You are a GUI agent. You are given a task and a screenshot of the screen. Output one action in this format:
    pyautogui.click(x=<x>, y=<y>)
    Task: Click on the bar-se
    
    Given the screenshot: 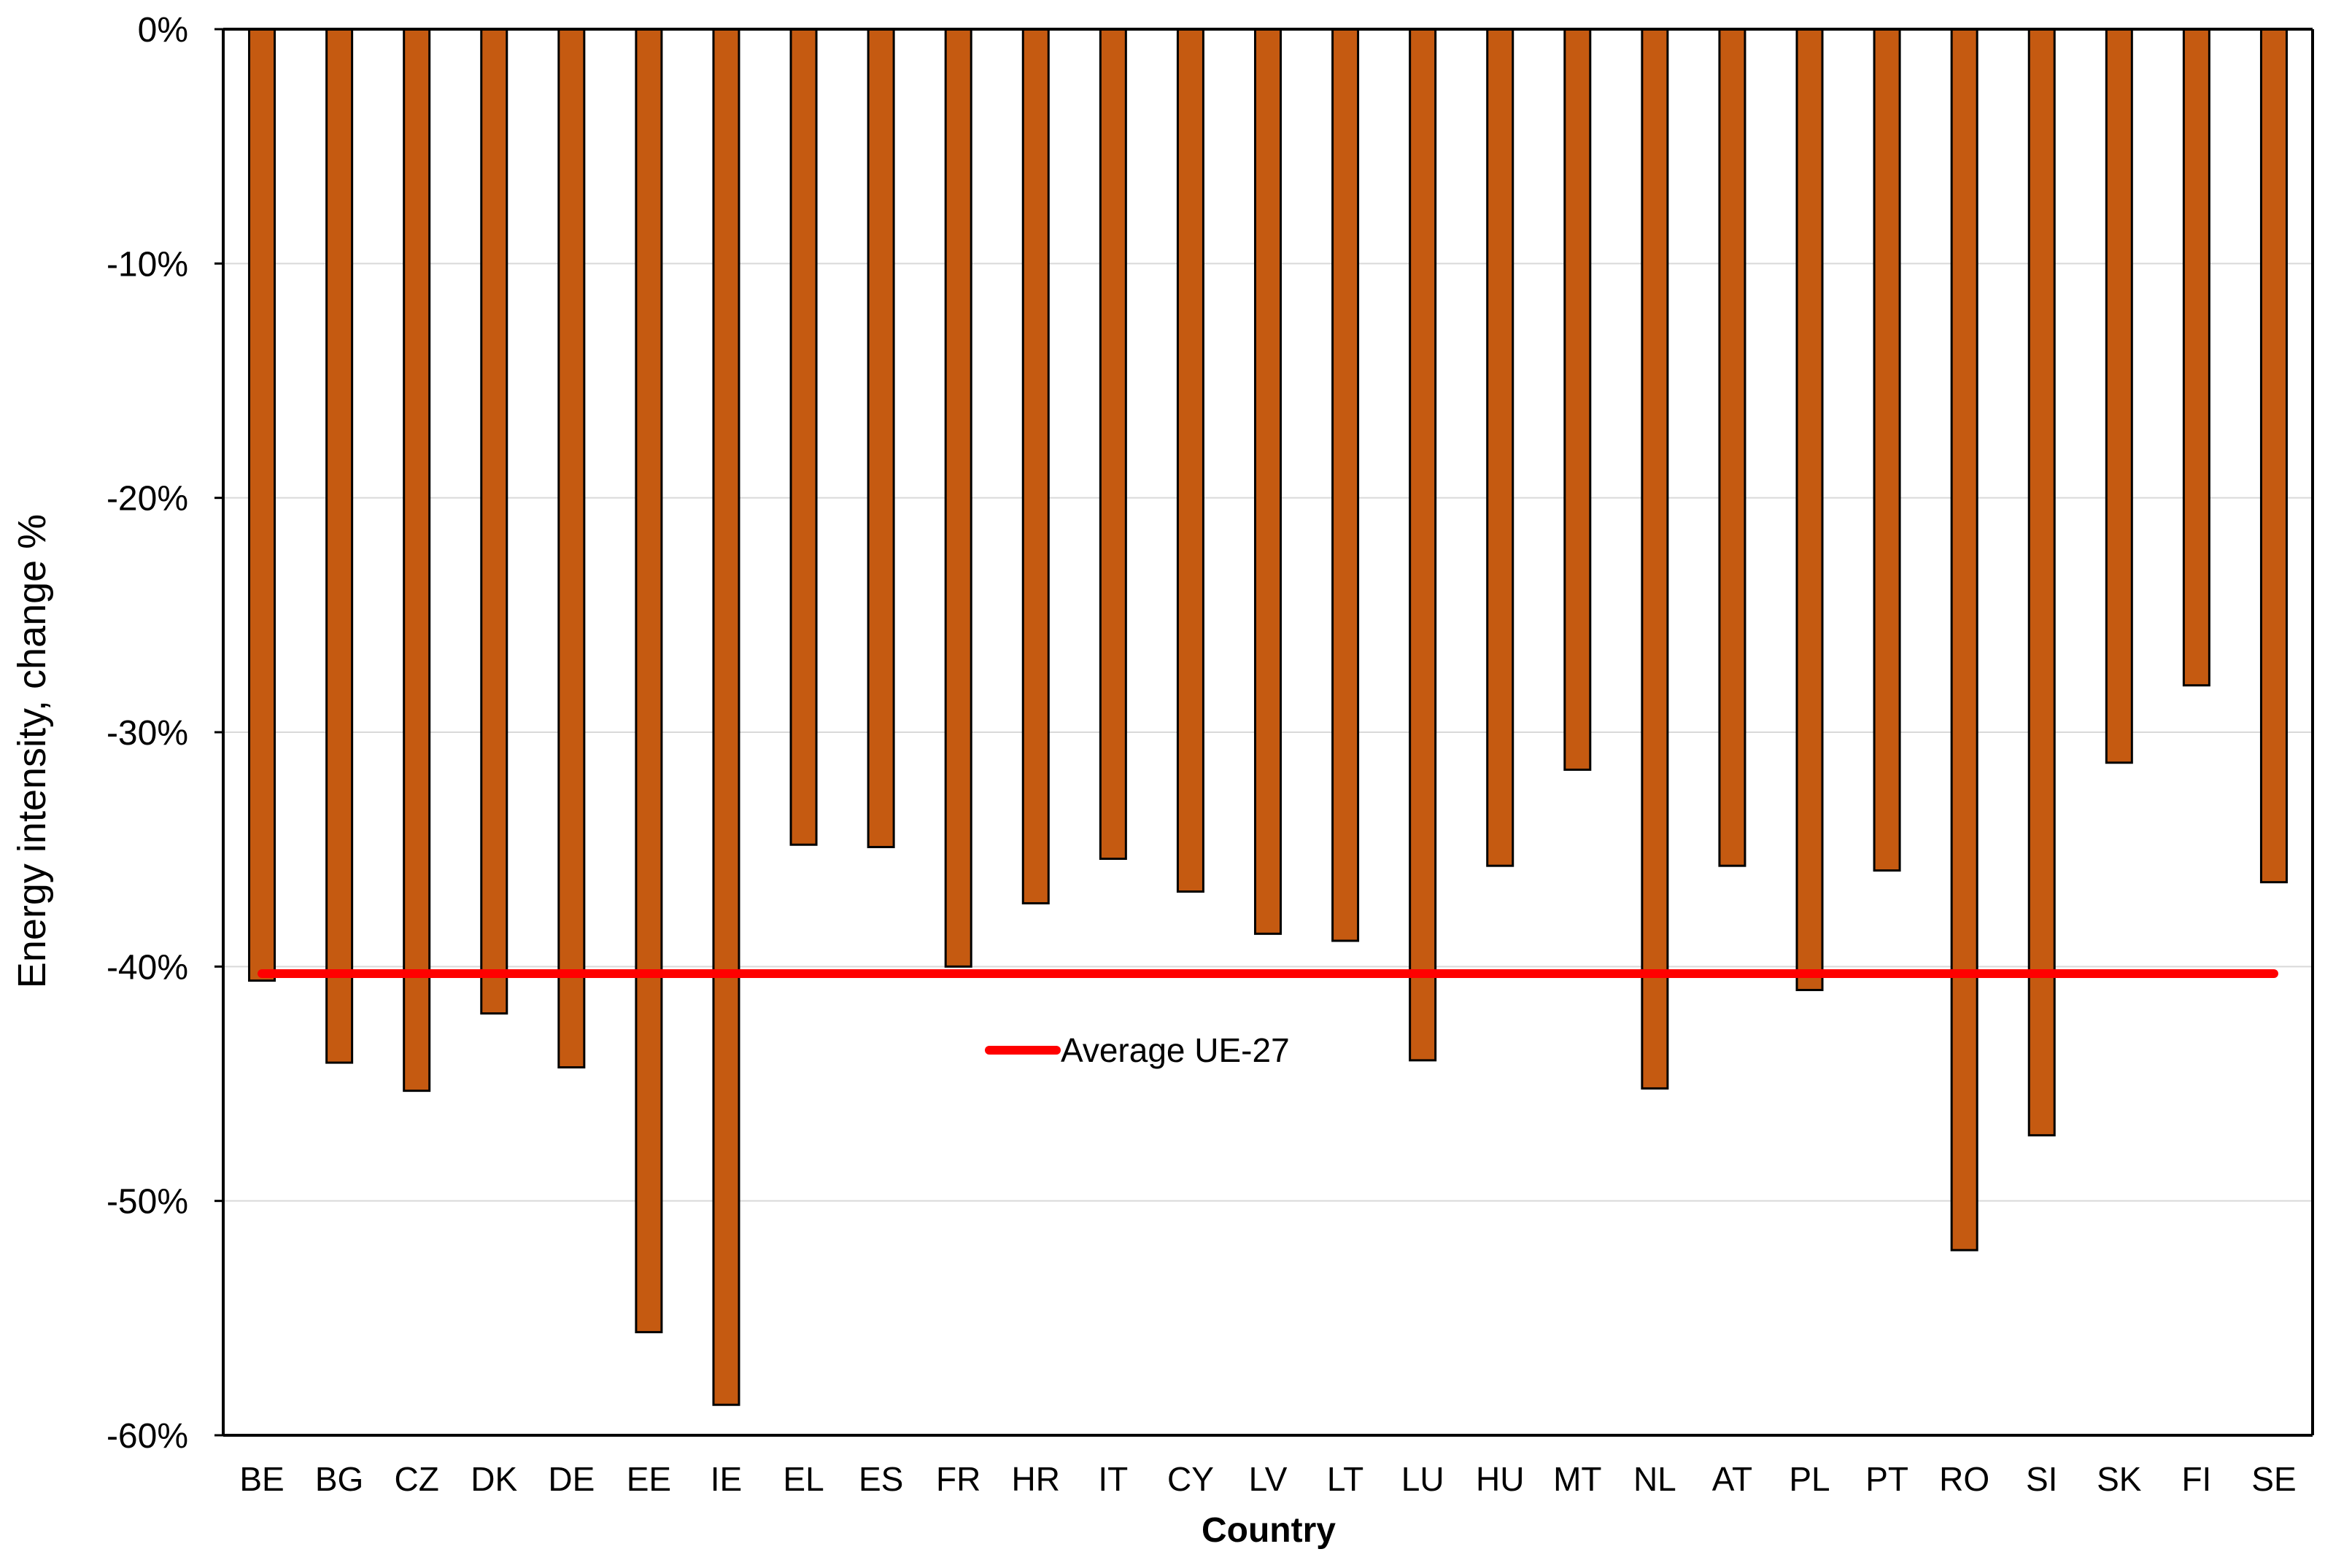 What is the action you would take?
    pyautogui.click(x=2273, y=456)
    